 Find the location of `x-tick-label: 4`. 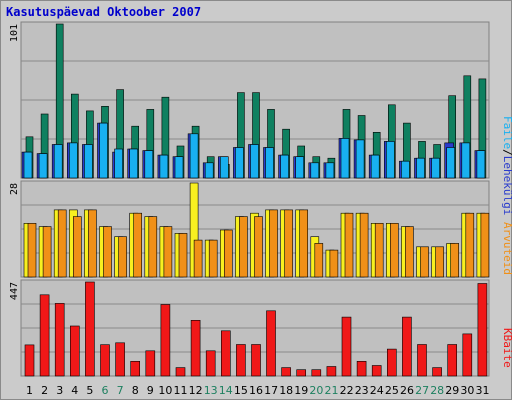

x-tick-label: 4 is located at coordinates (74, 390).